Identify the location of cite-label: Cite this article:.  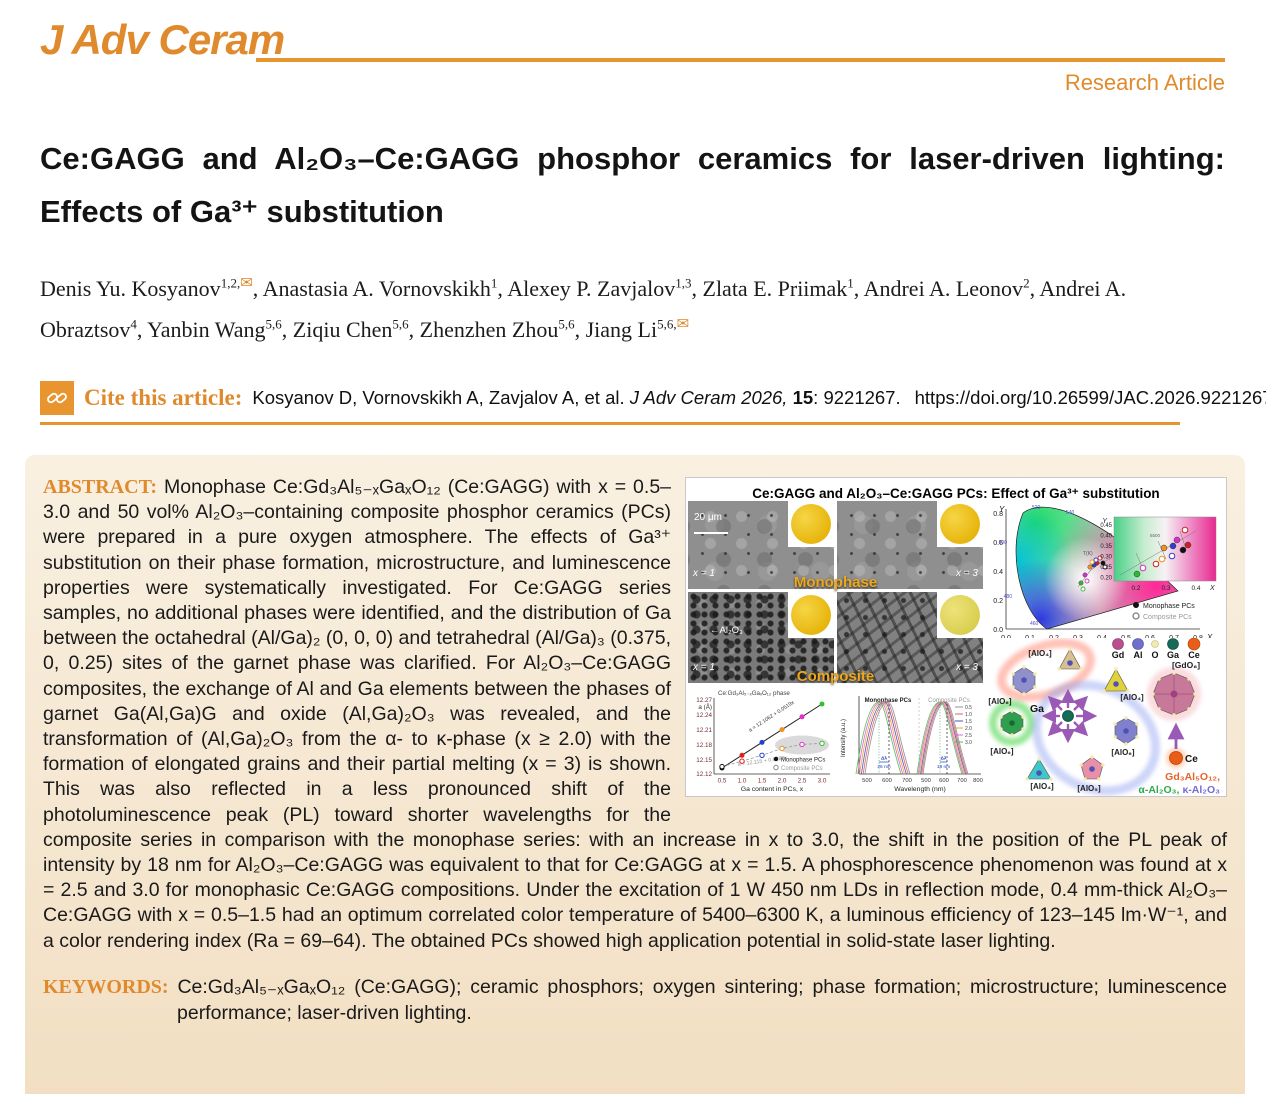
(163, 397).